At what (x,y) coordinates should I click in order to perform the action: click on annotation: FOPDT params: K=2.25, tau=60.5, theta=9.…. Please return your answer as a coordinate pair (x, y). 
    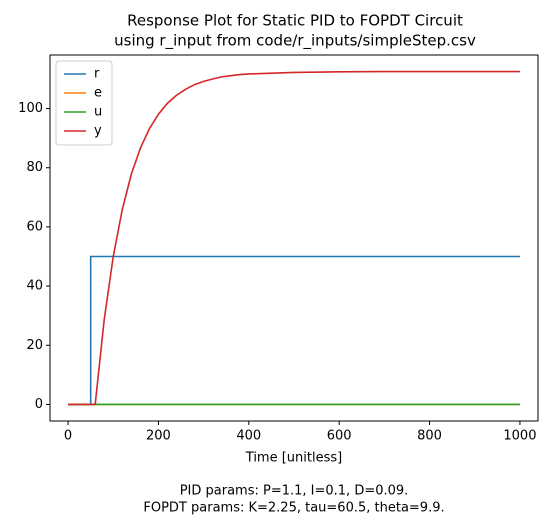
    Looking at the image, I should click on (293, 508).